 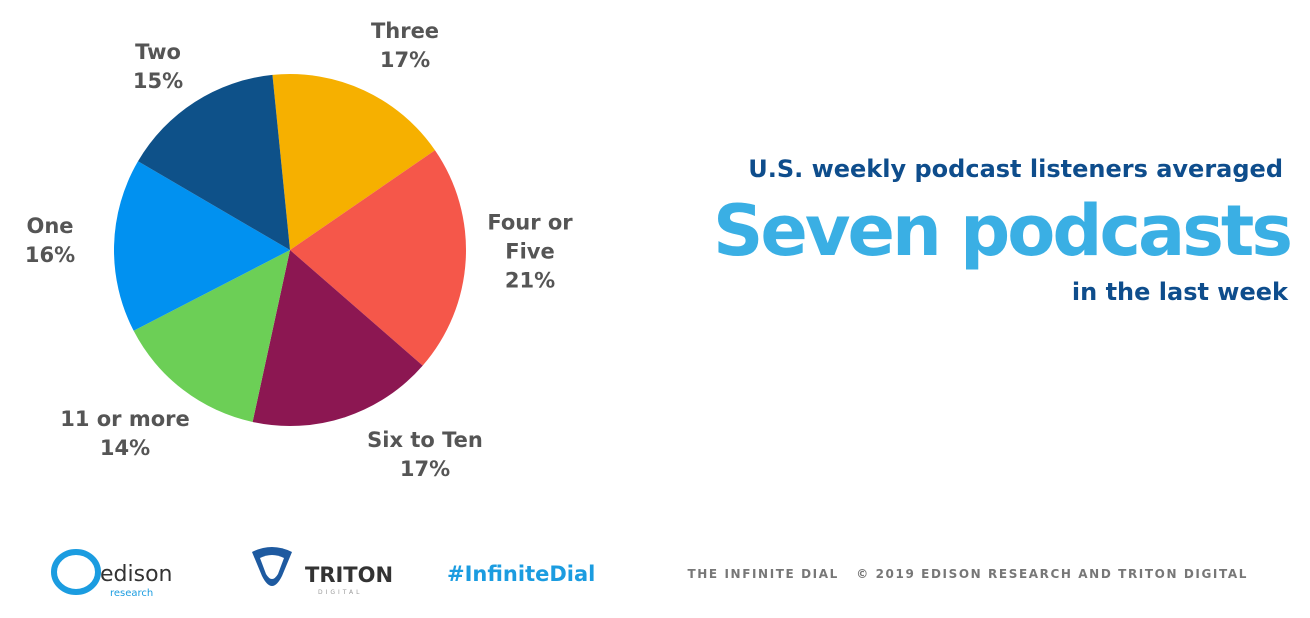 What do you see at coordinates (1015, 169) in the screenshot?
I see `headline-lead: U.S. weekly podcast listeners averaged` at bounding box center [1015, 169].